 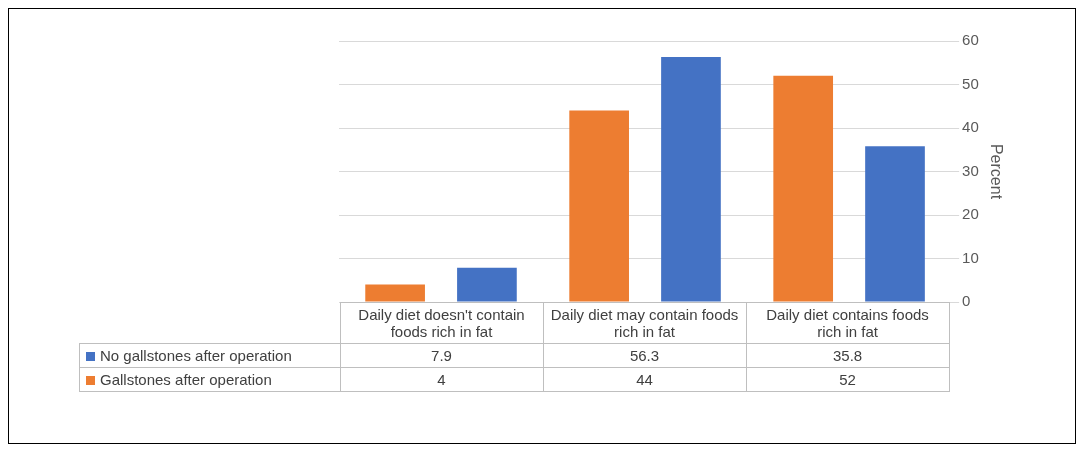 What do you see at coordinates (970, 40) in the screenshot?
I see `y-tick-label: 60` at bounding box center [970, 40].